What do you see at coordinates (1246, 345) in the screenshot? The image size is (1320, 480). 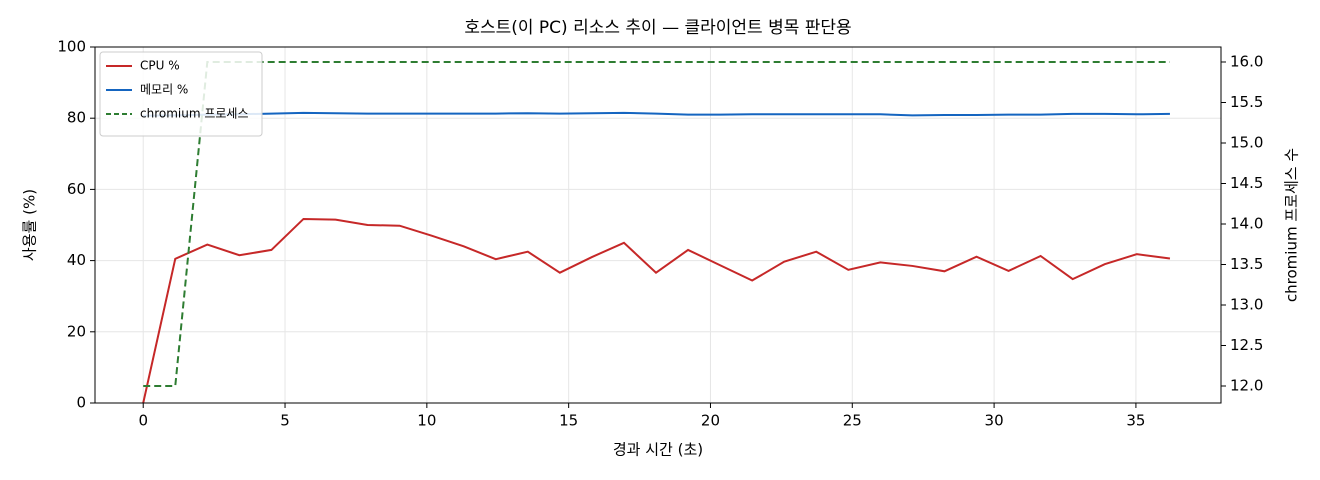 I see `y2-tick-label: 12.5` at bounding box center [1246, 345].